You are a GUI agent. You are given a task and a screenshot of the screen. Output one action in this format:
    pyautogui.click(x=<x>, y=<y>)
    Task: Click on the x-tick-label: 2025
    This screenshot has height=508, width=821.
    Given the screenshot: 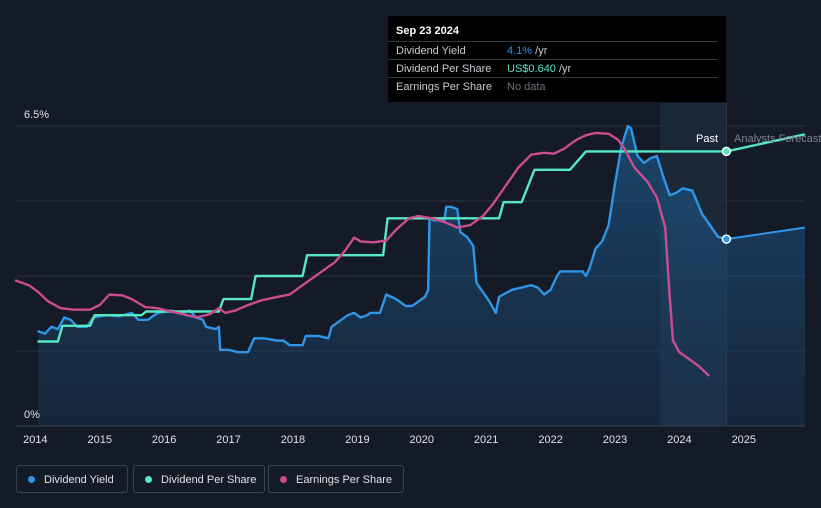 What is the action you would take?
    pyautogui.click(x=744, y=440)
    